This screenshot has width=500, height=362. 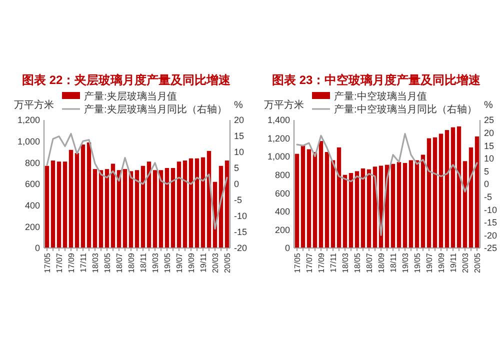 I want to click on chart-title: 图表 22：夹层玻璃月度产量及同比增速, so click(x=127, y=80).